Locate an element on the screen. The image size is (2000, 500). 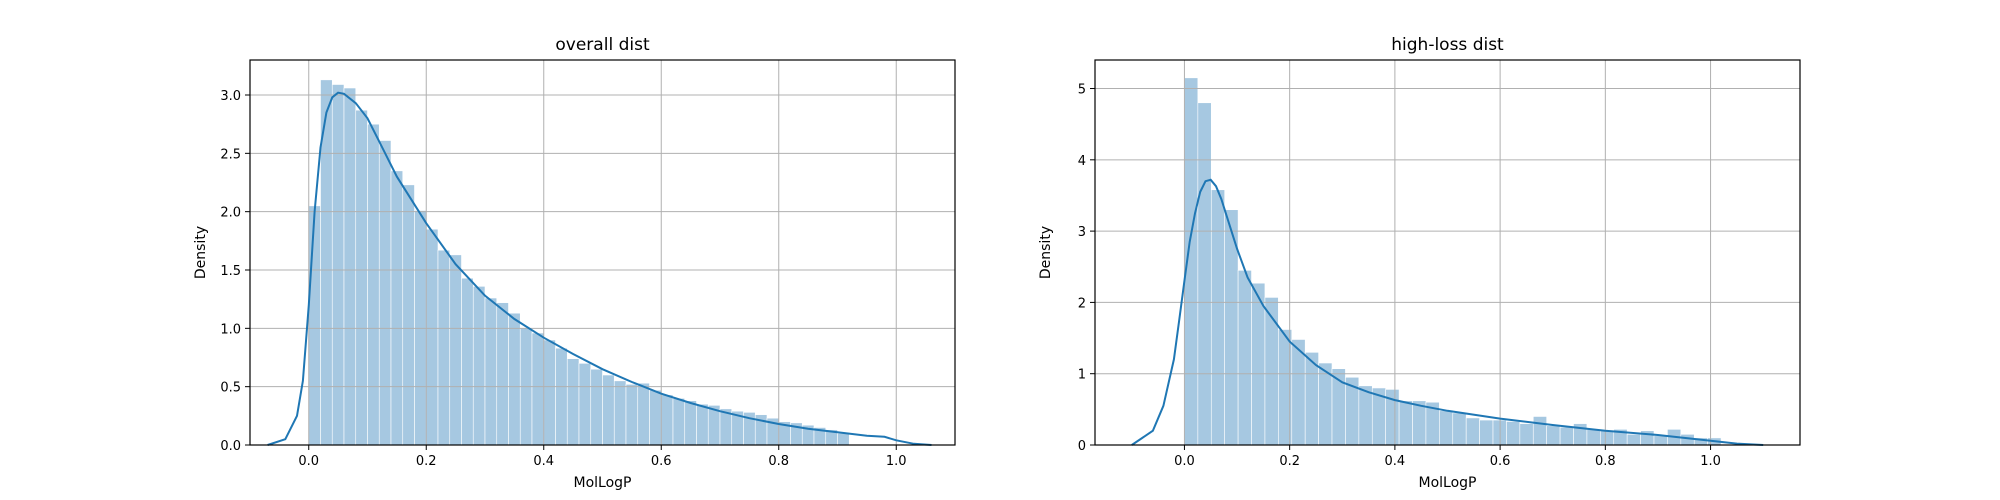
y-tick-label: 1.5 is located at coordinates (230, 271).